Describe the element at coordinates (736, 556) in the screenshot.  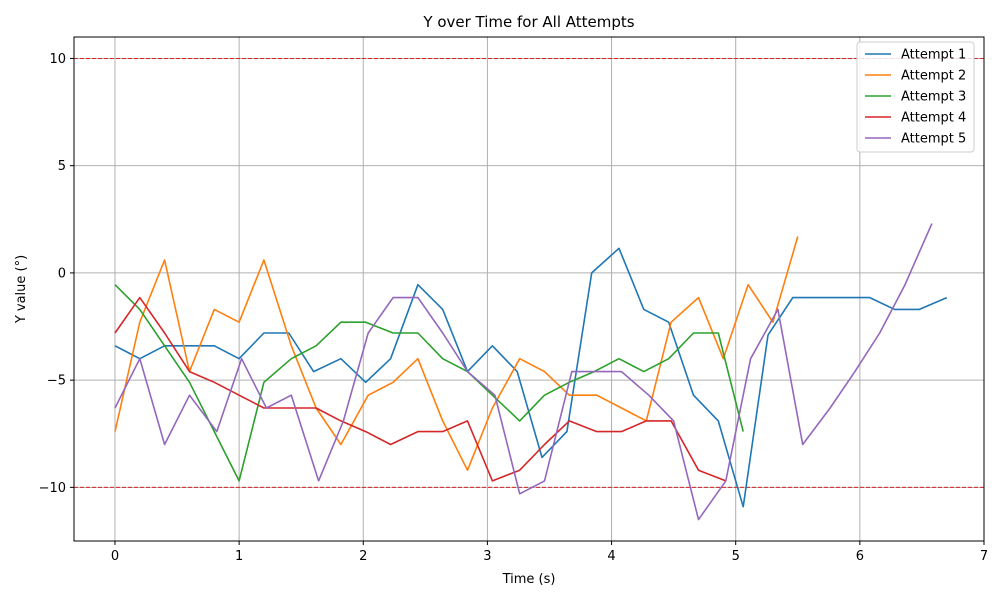
I see `x-tick-label: 5` at that location.